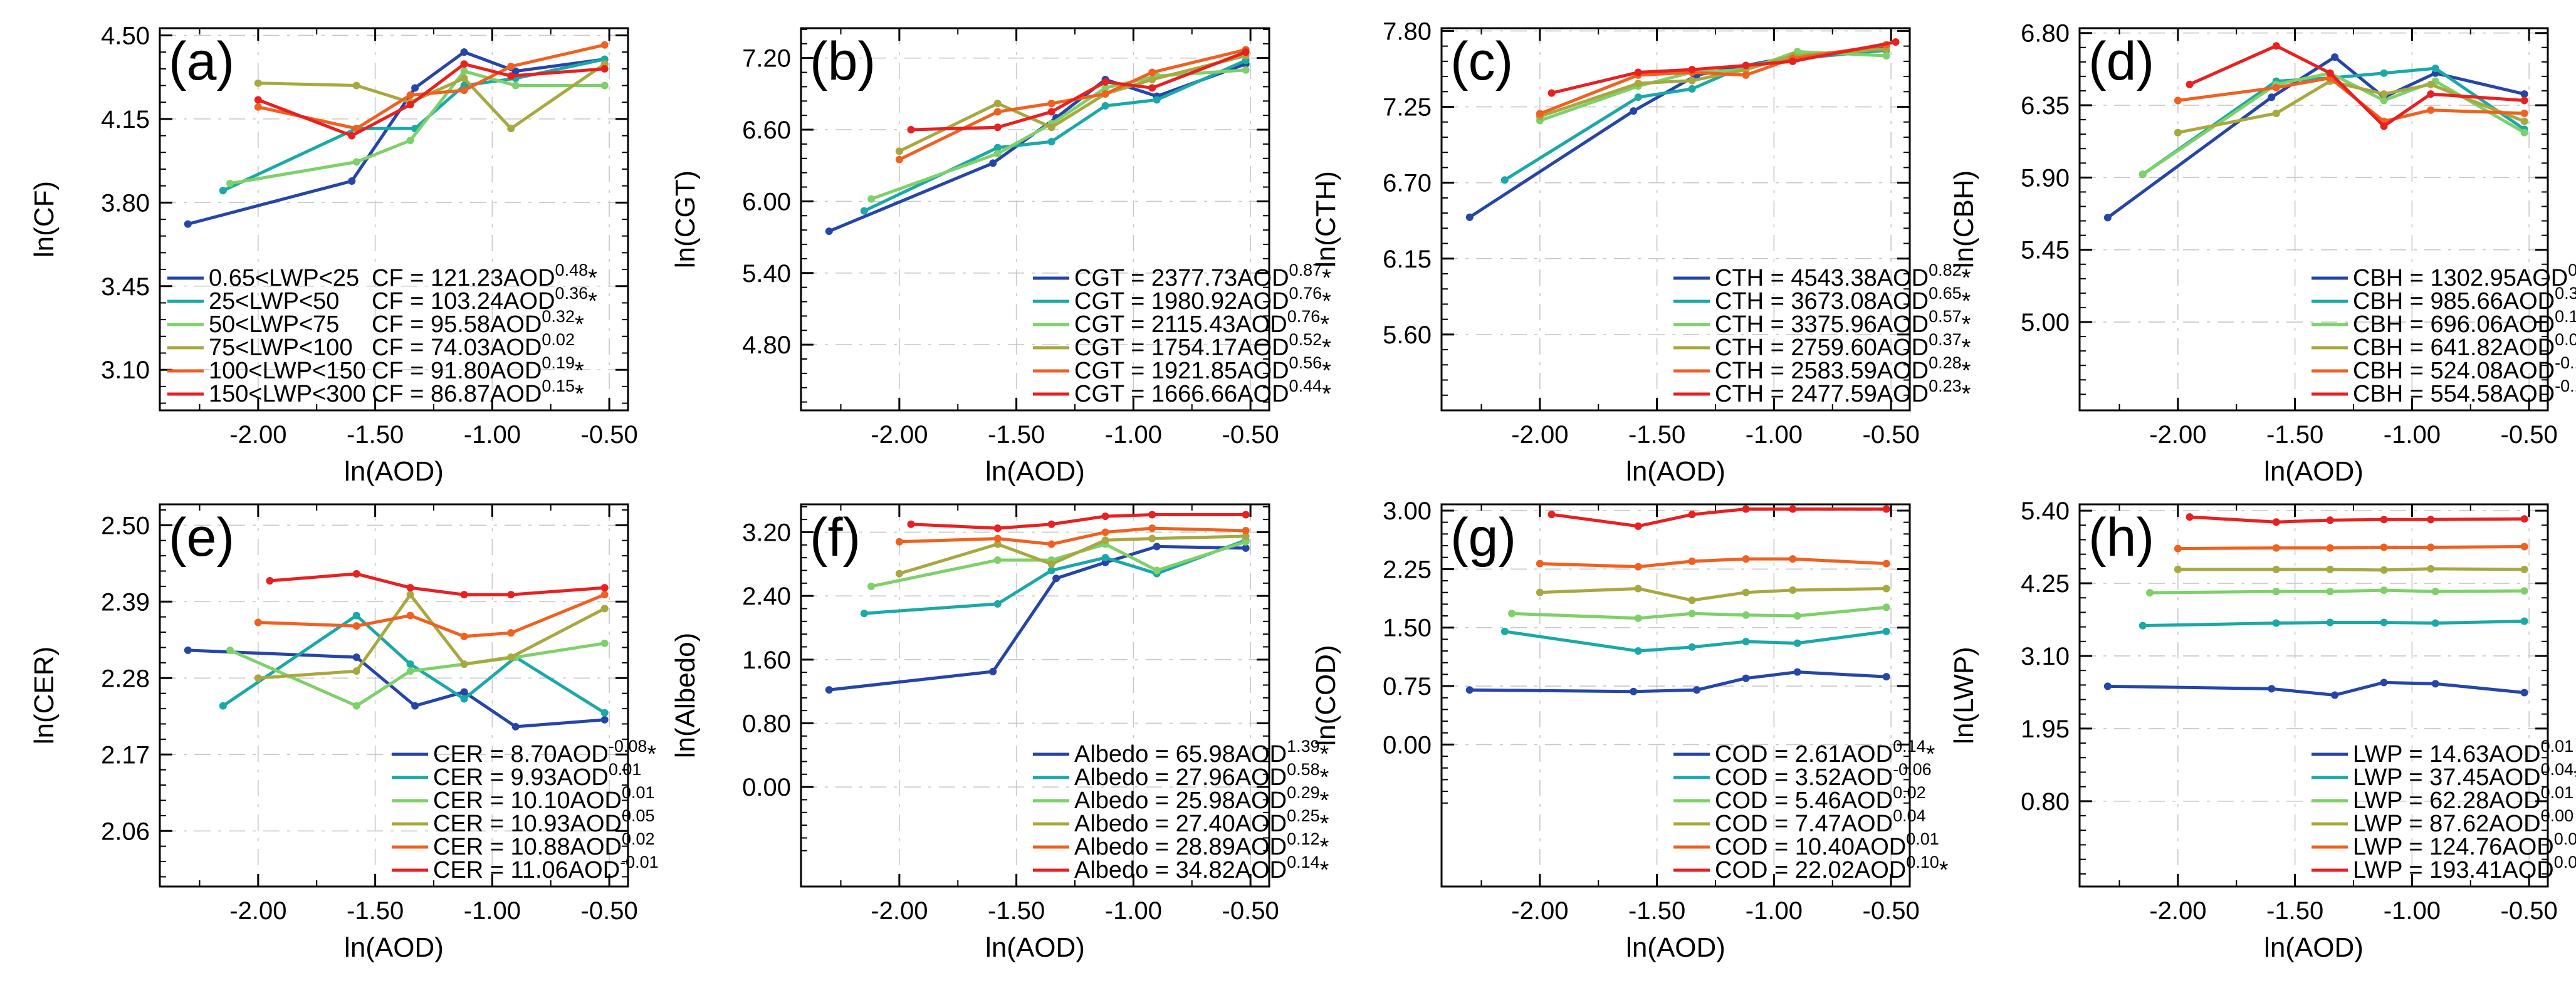  I want to click on legend-equation: CF = 95.58AOD0.32*, so click(478, 322).